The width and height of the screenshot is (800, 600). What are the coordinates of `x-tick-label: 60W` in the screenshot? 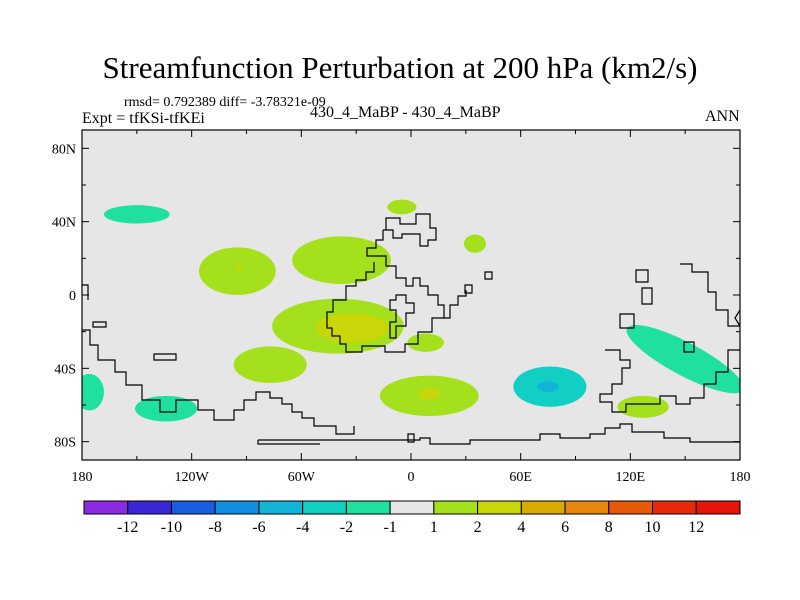 It's located at (302, 477).